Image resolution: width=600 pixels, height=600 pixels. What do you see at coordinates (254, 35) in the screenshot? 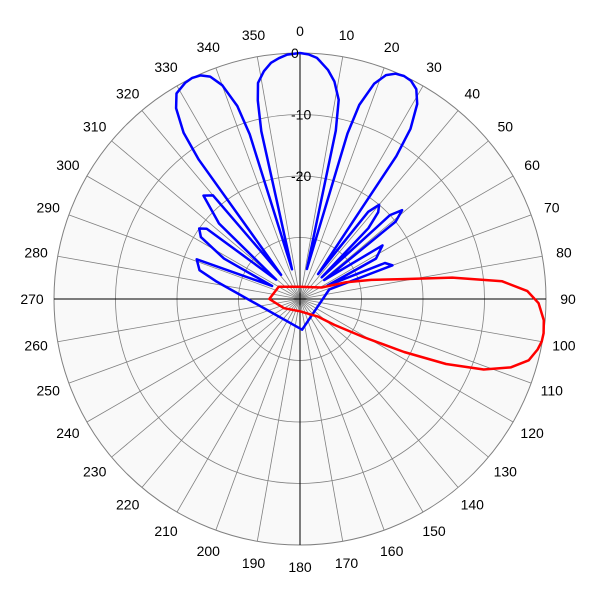
I see `angle-label: 350` at bounding box center [254, 35].